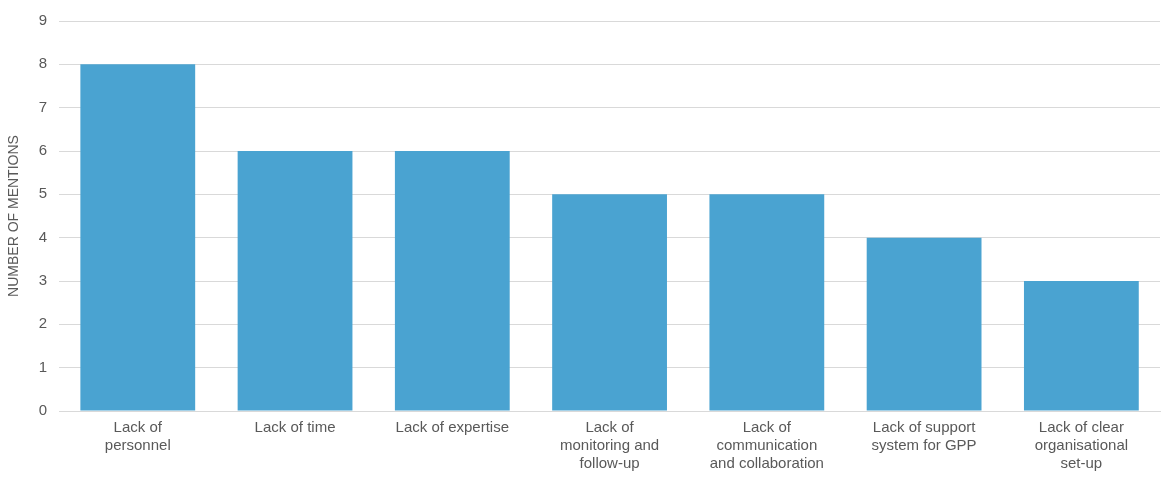 The image size is (1164, 483). What do you see at coordinates (43, 20) in the screenshot?
I see `y-tick-label: 9` at bounding box center [43, 20].